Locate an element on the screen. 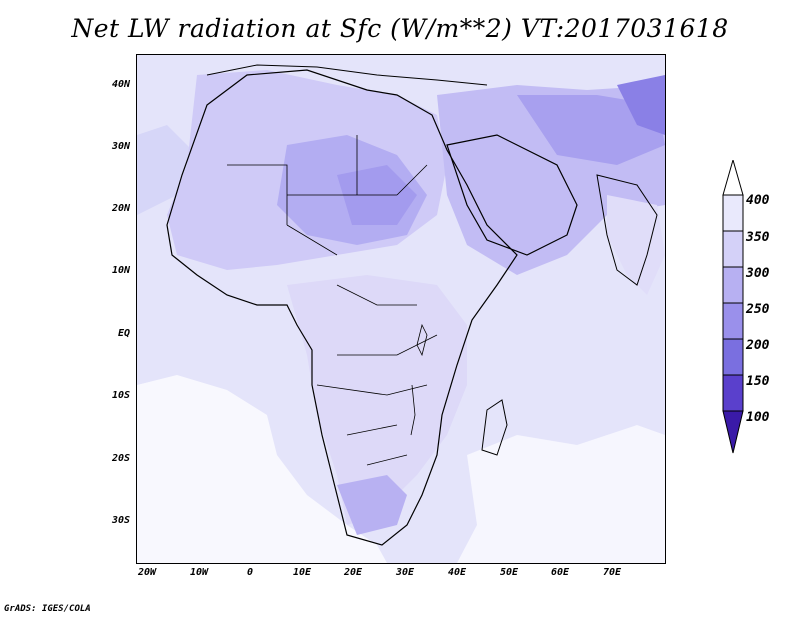 The width and height of the screenshot is (800, 618). grads-credit: GrADS: IGES/COLA is located at coordinates (47, 609).